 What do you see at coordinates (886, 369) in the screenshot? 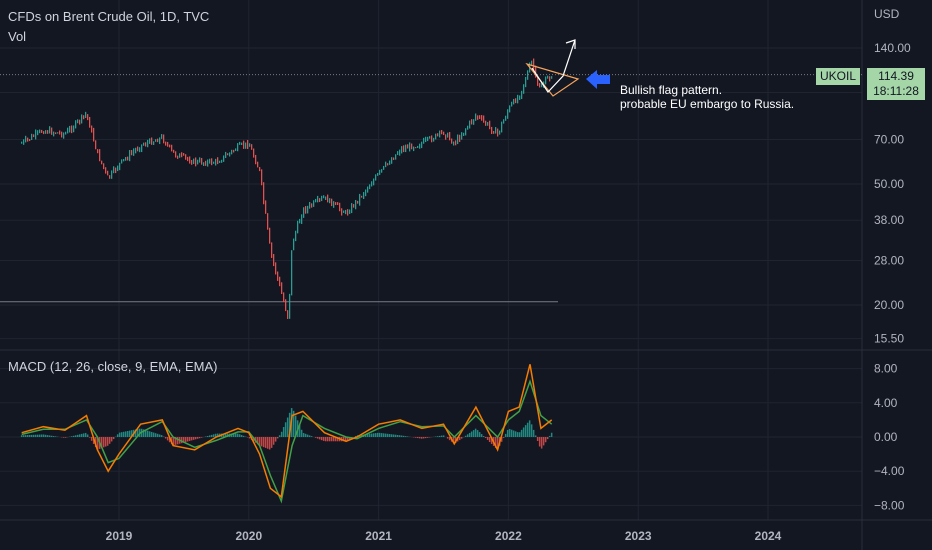
I see `macd-tick-label: 8.00` at bounding box center [886, 369].